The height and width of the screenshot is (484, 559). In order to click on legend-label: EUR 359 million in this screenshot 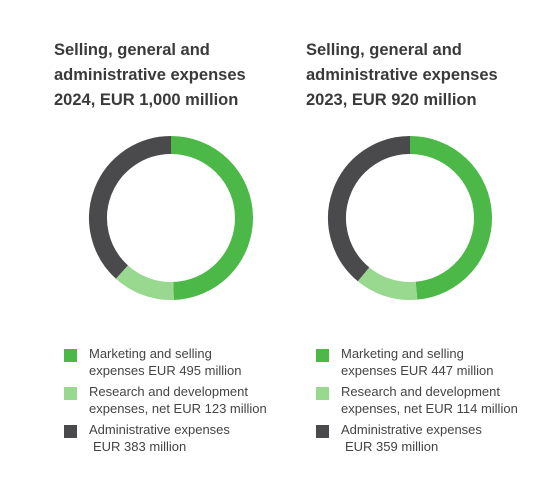, I will do `click(392, 446)`.